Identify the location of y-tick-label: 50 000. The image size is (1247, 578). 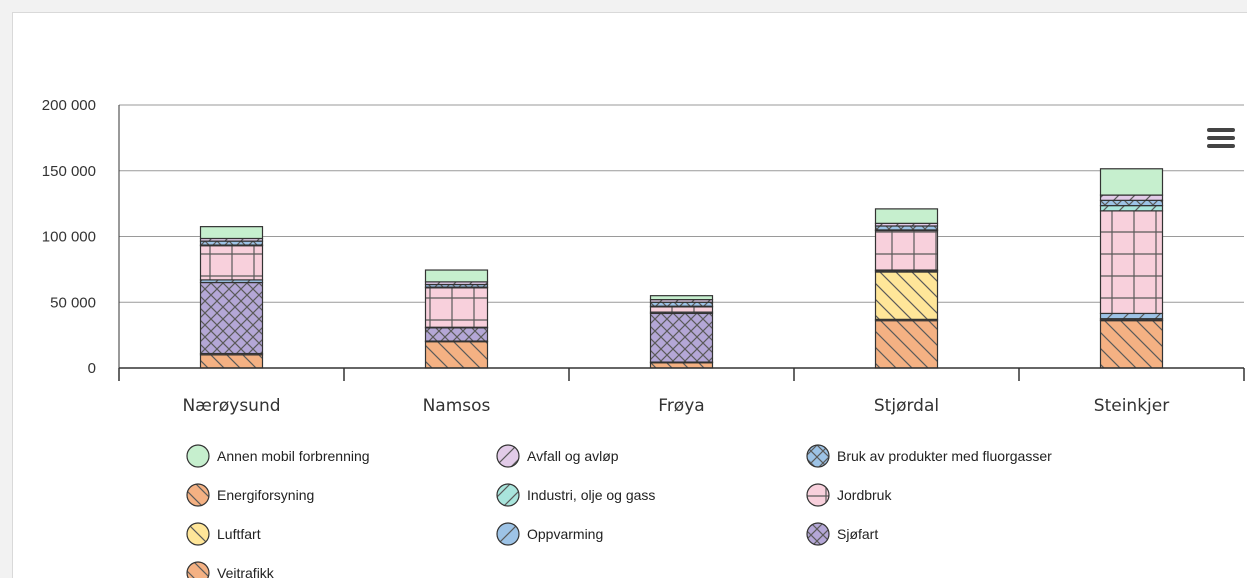
(73, 302).